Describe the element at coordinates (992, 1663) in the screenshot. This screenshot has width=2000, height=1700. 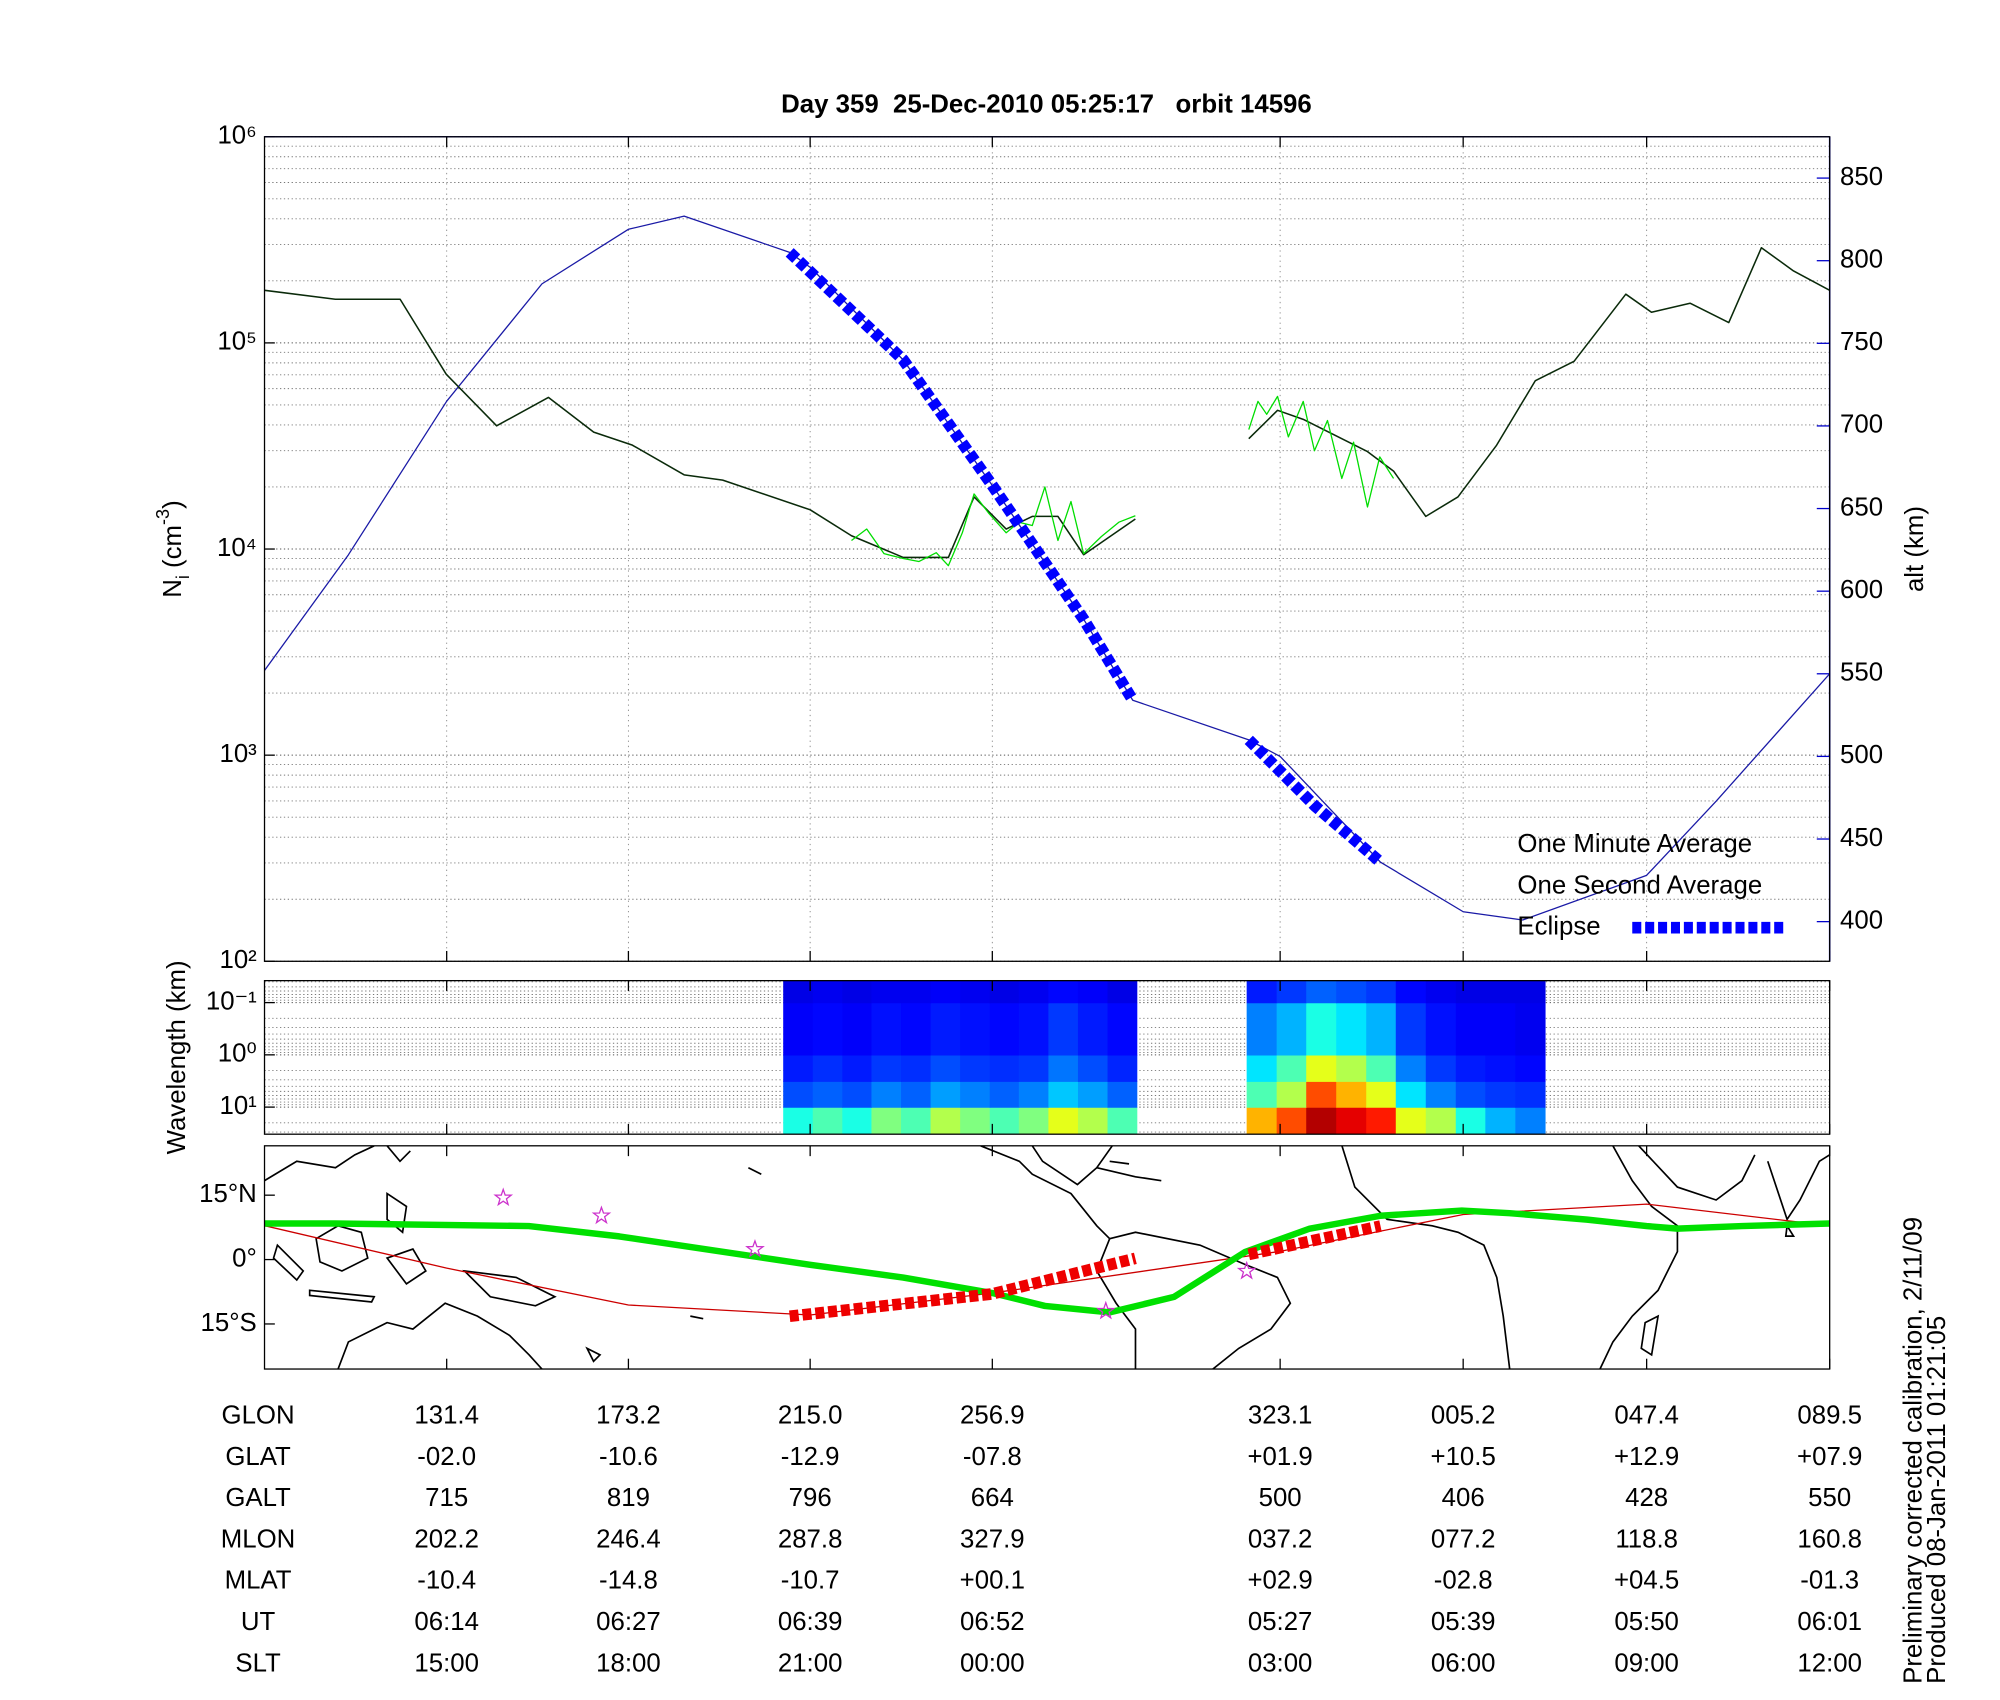
I see `table-cell: 00:00` at that location.